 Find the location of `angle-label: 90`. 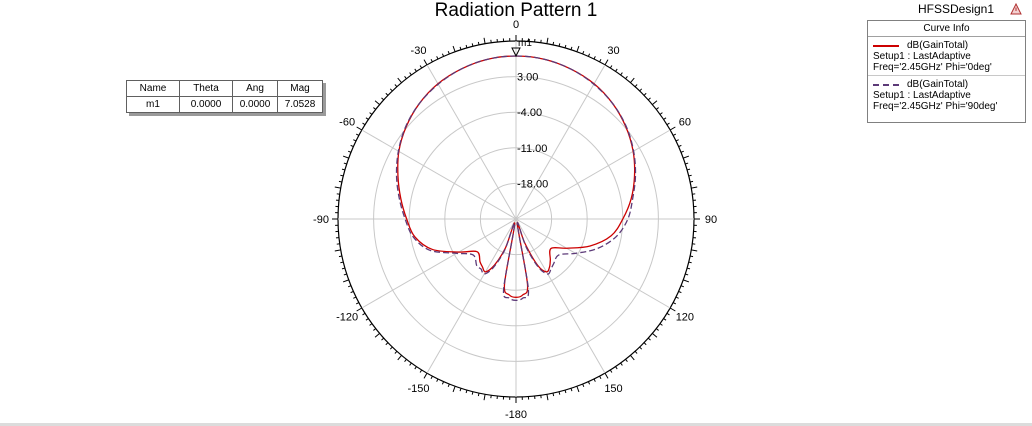

angle-label: 90 is located at coordinates (711, 220).